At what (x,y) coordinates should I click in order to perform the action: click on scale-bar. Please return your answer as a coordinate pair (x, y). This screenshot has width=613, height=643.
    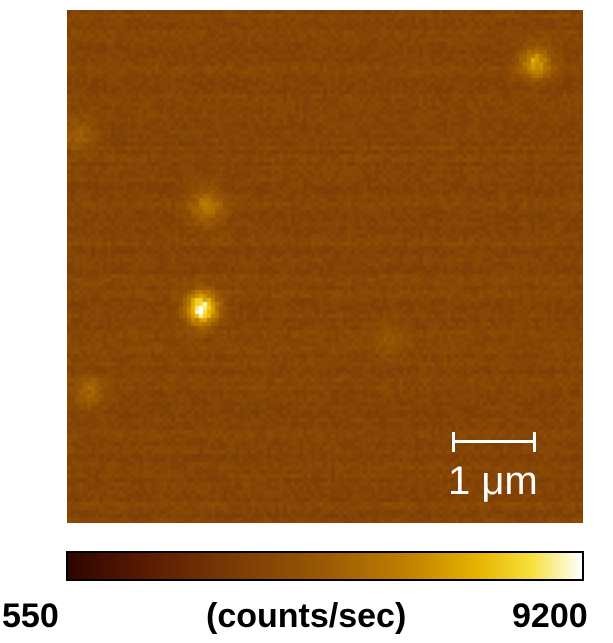
    Looking at the image, I should click on (494, 442).